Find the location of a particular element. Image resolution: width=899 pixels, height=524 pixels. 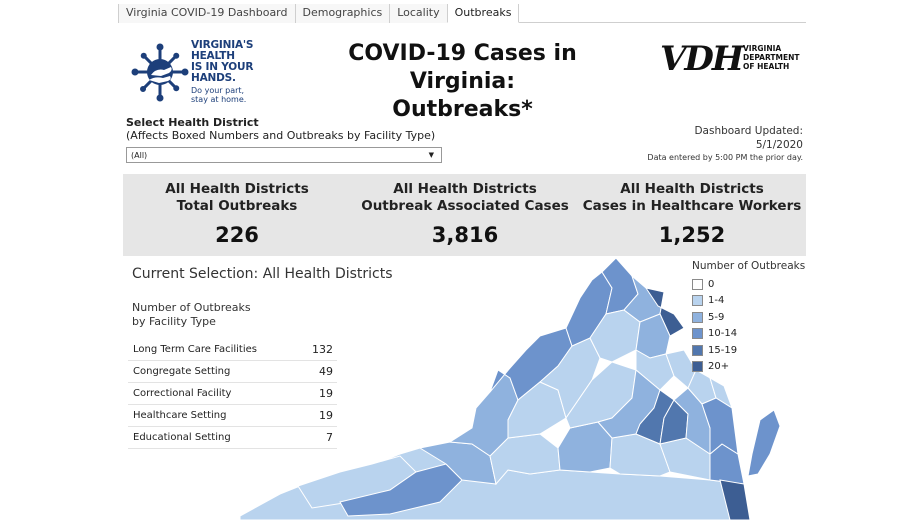

legend-item: 20+ is located at coordinates (748, 367).